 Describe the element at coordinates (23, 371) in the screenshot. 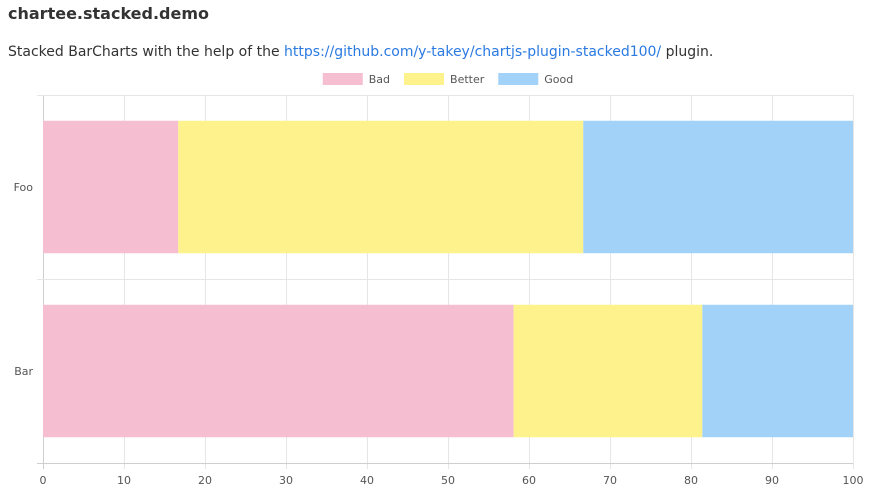

I see `y-category-label: Bar` at that location.